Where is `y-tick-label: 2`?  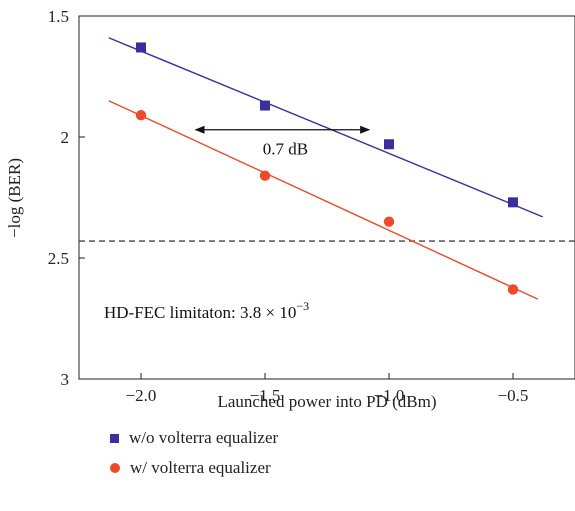 y-tick-label: 2 is located at coordinates (65, 137).